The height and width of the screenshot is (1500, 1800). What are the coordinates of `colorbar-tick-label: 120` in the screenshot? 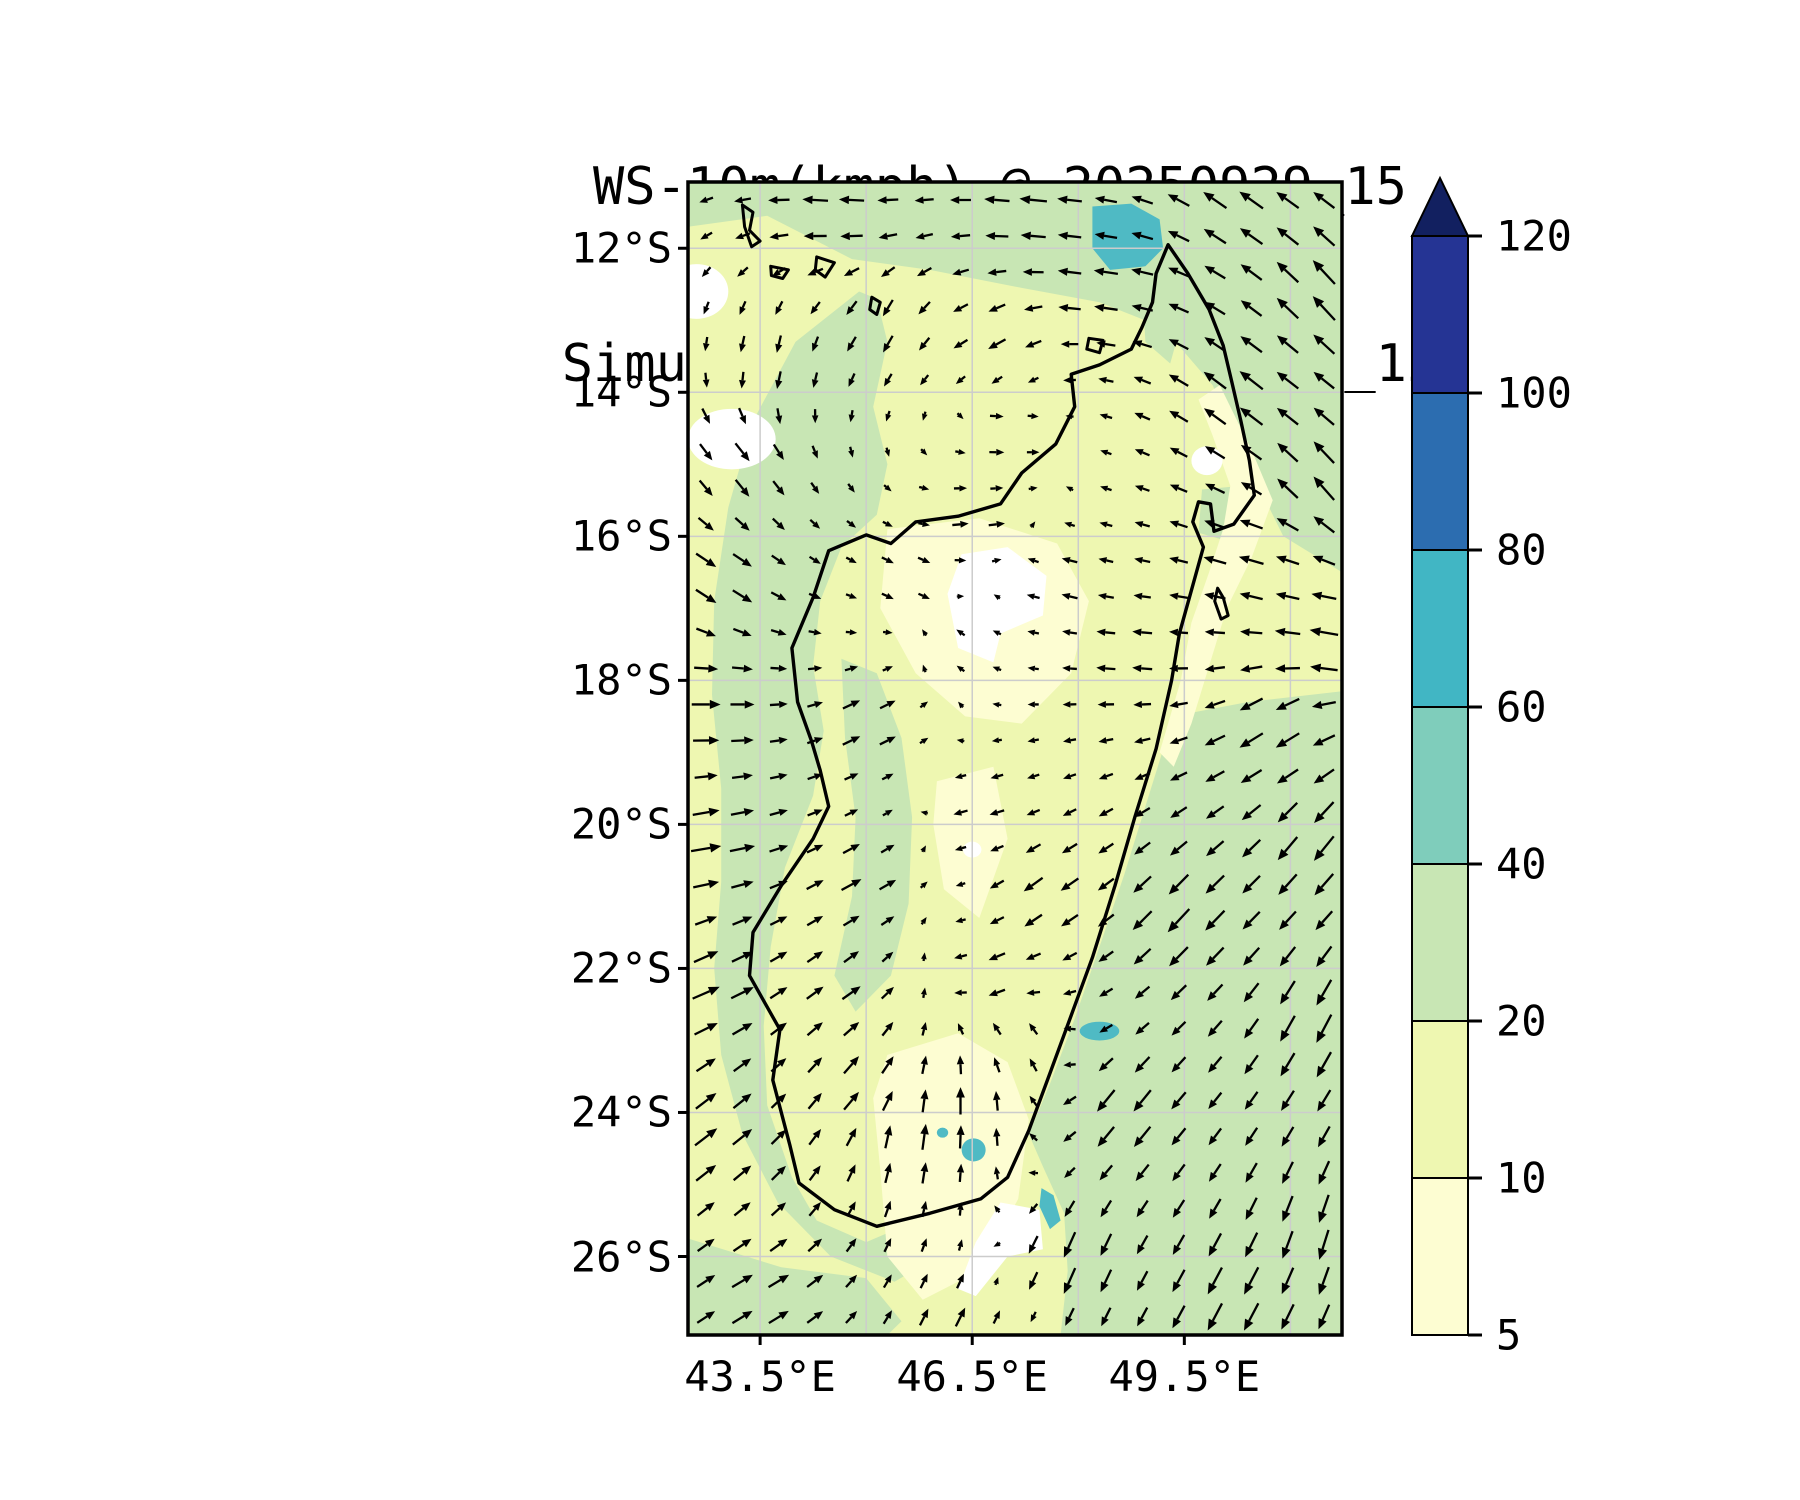 It's located at (1534, 236).